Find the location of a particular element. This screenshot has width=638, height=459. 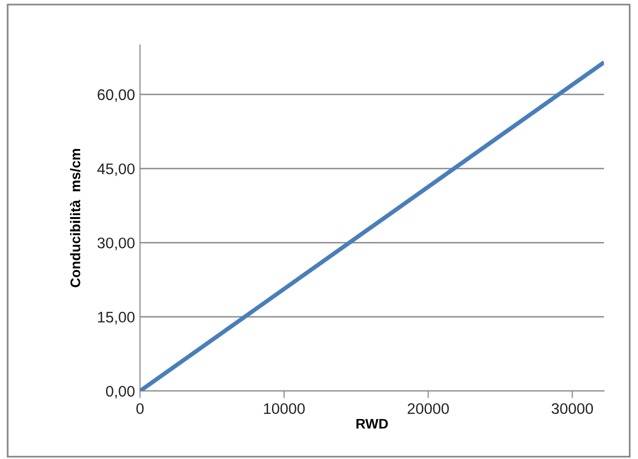

y-tick-label: 30,00 is located at coordinates (116, 244).